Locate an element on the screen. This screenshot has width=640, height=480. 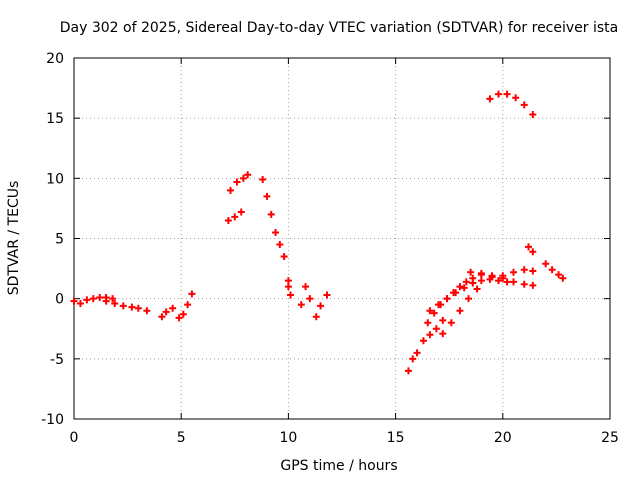
y-tick-label: 15 is located at coordinates (55, 119).